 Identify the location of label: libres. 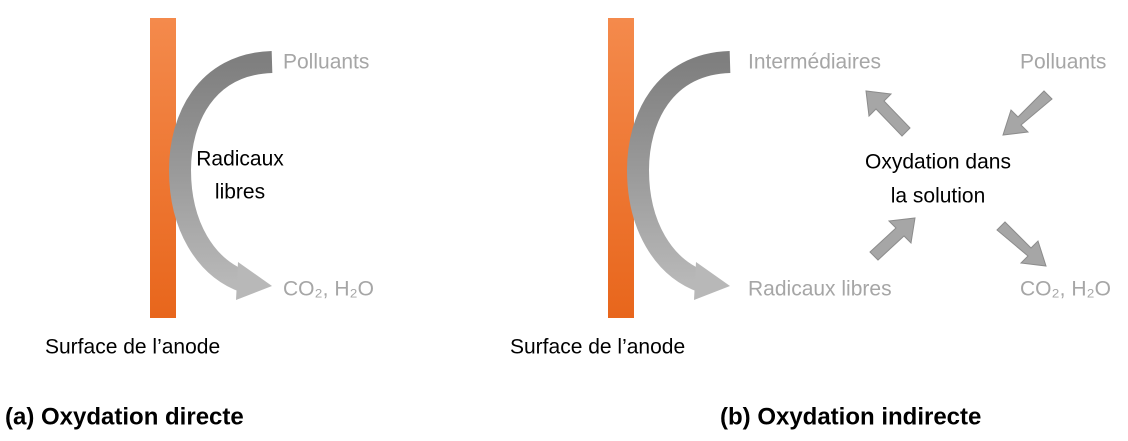
(240, 192).